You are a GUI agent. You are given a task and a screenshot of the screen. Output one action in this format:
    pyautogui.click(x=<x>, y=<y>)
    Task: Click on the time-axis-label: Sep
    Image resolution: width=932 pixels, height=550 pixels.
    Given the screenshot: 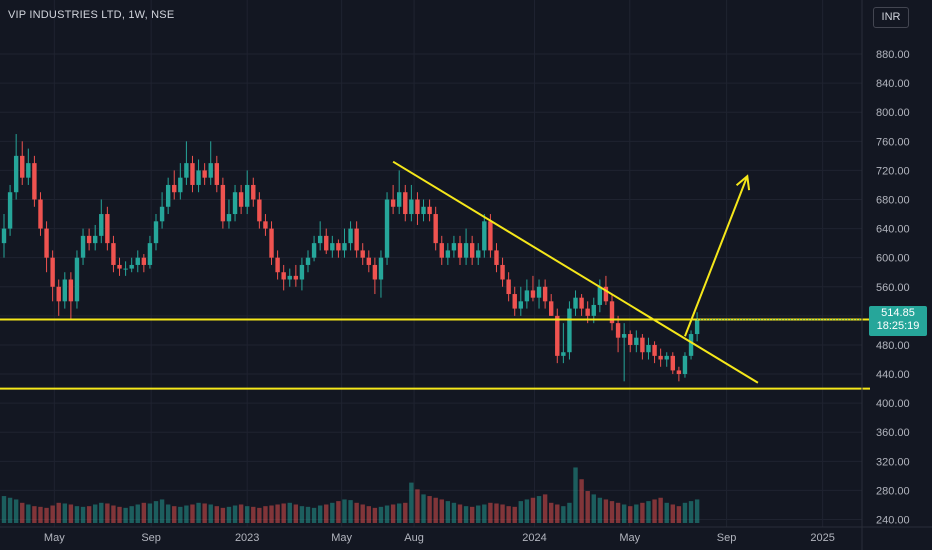 What is the action you would take?
    pyautogui.click(x=727, y=538)
    